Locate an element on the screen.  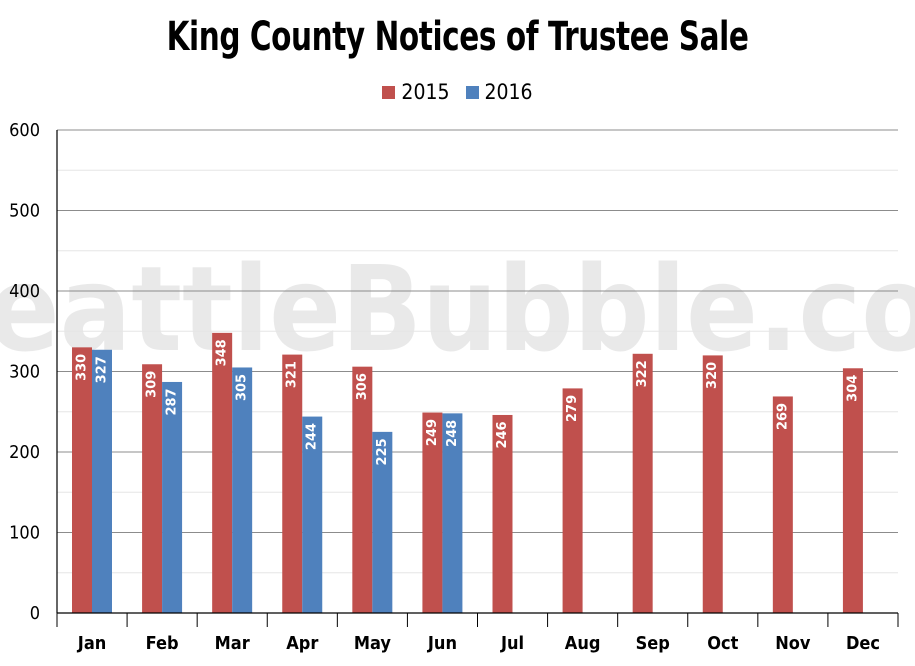
data-label-2015-oct: 320 is located at coordinates (712, 375).